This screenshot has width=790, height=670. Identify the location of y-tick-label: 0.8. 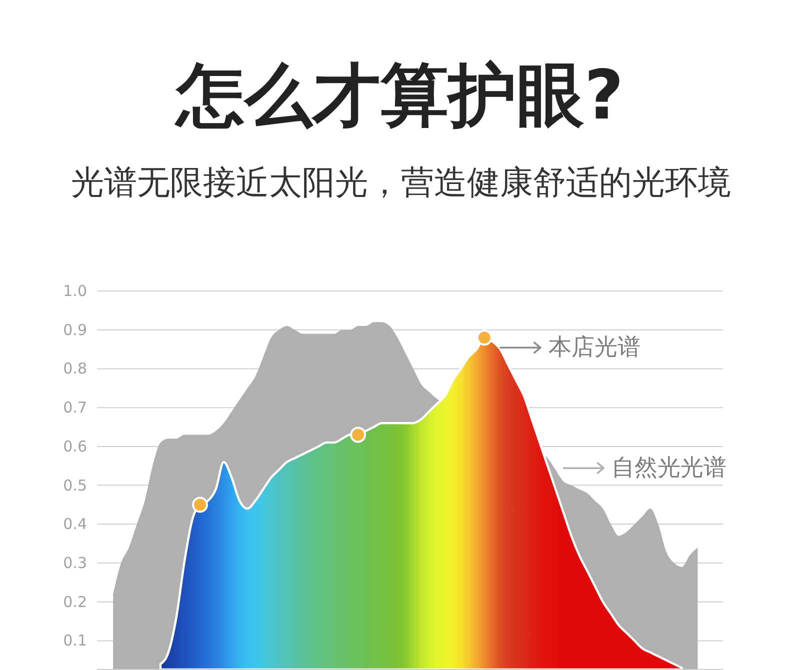
(75, 369).